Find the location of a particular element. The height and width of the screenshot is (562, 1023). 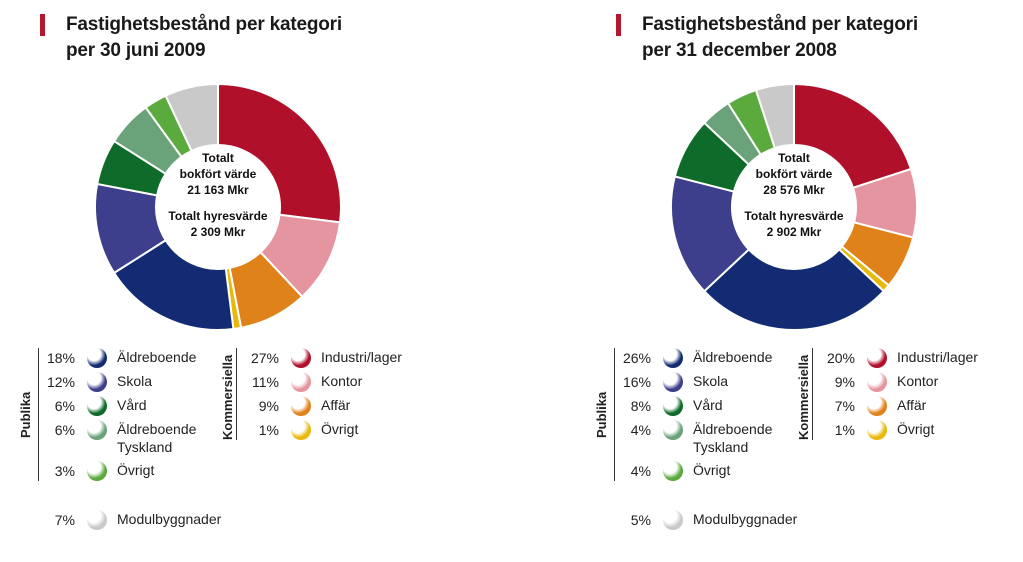

legend-pct: 11% is located at coordinates (265, 382).